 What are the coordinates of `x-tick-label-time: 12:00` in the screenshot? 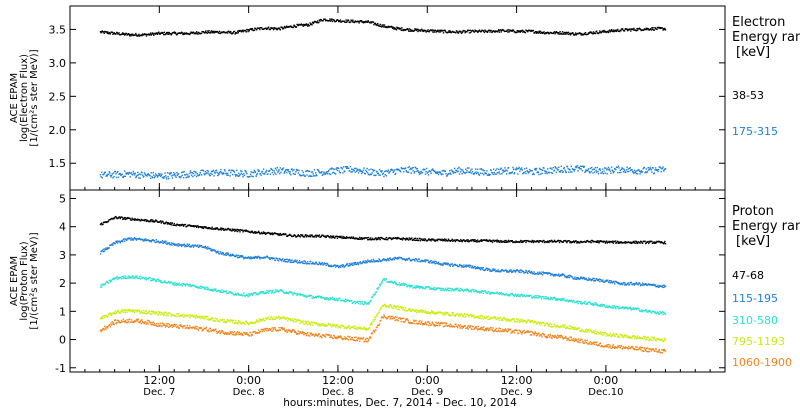 It's located at (159, 380).